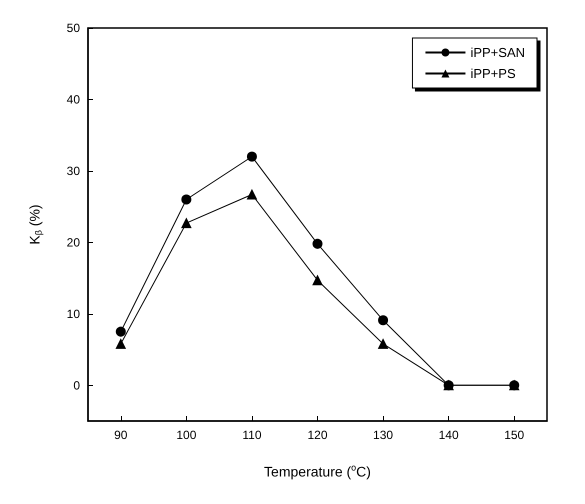 The image size is (585, 504). Describe the element at coordinates (498, 52) in the screenshot. I see `legend-label: iPP+SAN` at that location.